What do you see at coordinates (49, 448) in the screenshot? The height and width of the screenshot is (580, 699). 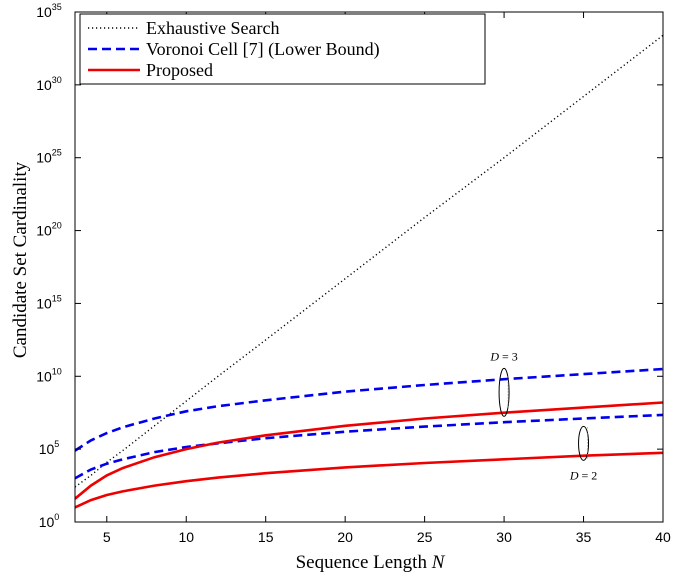 I see `y-tick-label: 10⁵` at bounding box center [49, 448].